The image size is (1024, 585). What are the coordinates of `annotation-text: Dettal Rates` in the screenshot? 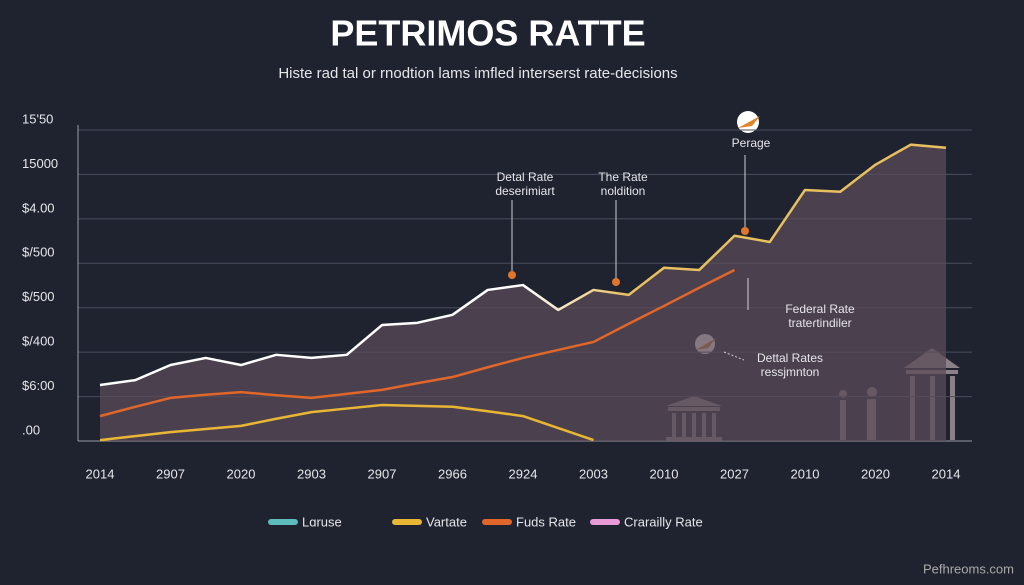 It's located at (790, 358).